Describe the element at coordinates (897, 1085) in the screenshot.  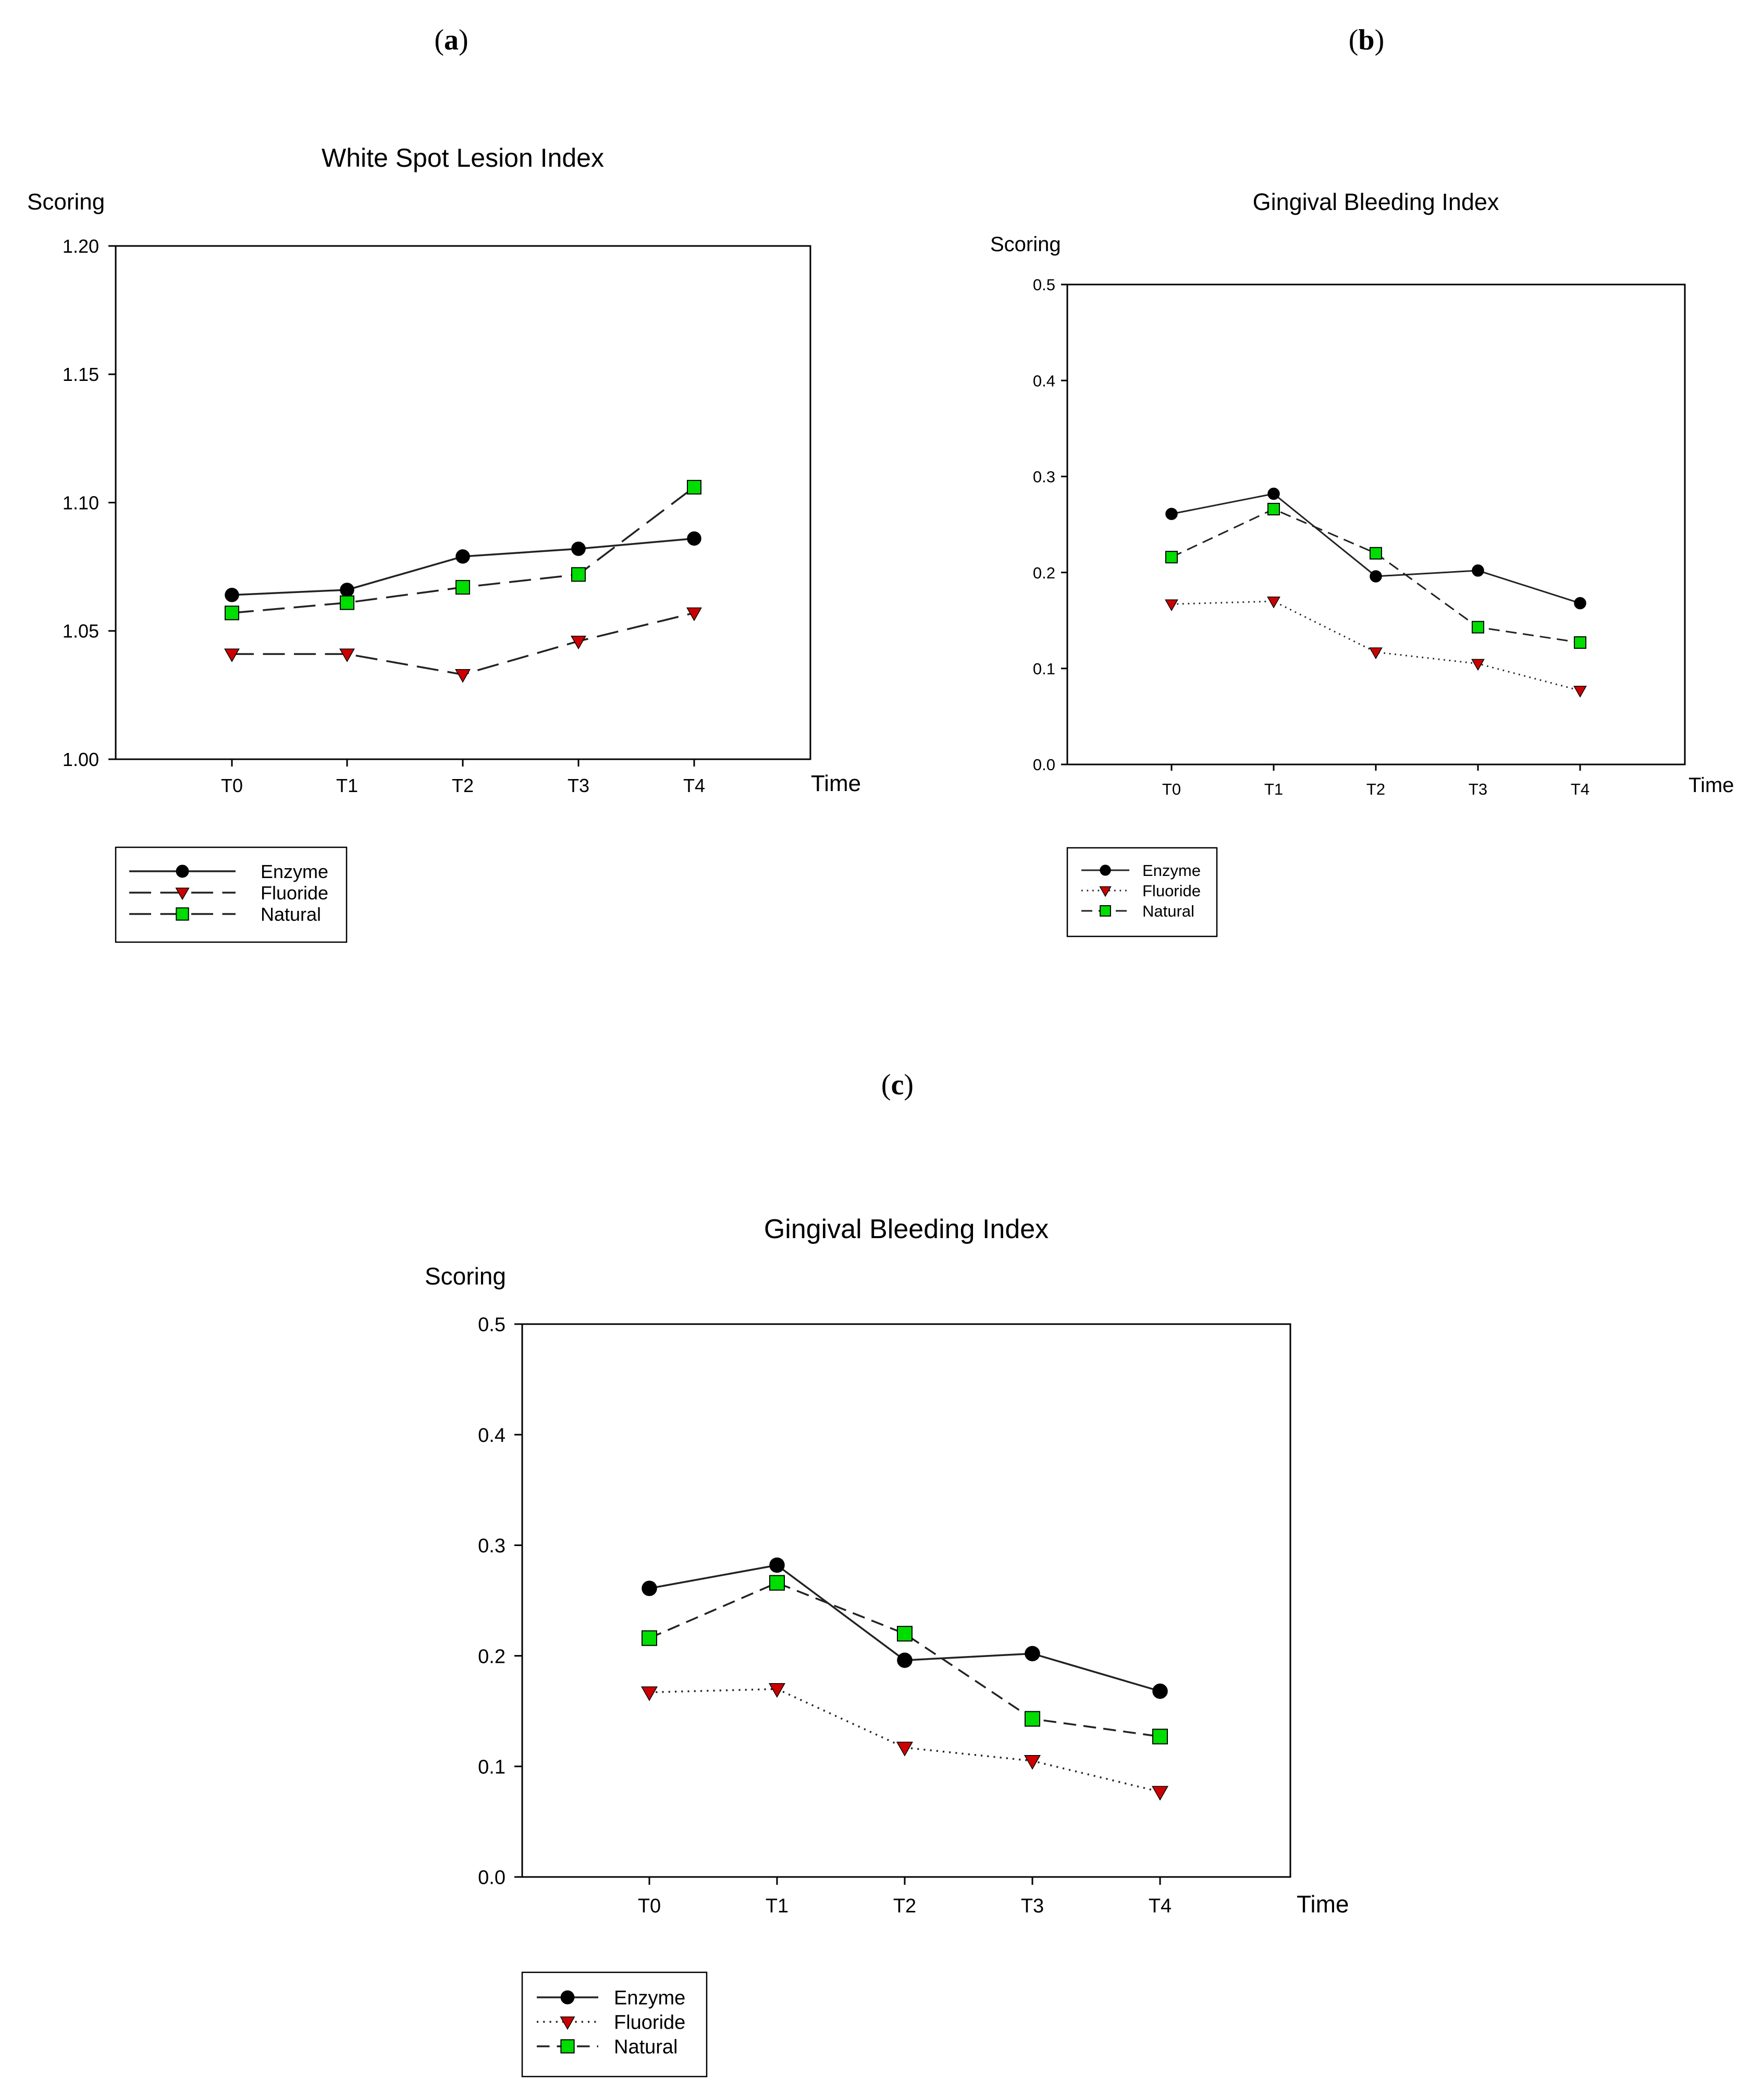
I see `panel-label-c: (c)` at that location.